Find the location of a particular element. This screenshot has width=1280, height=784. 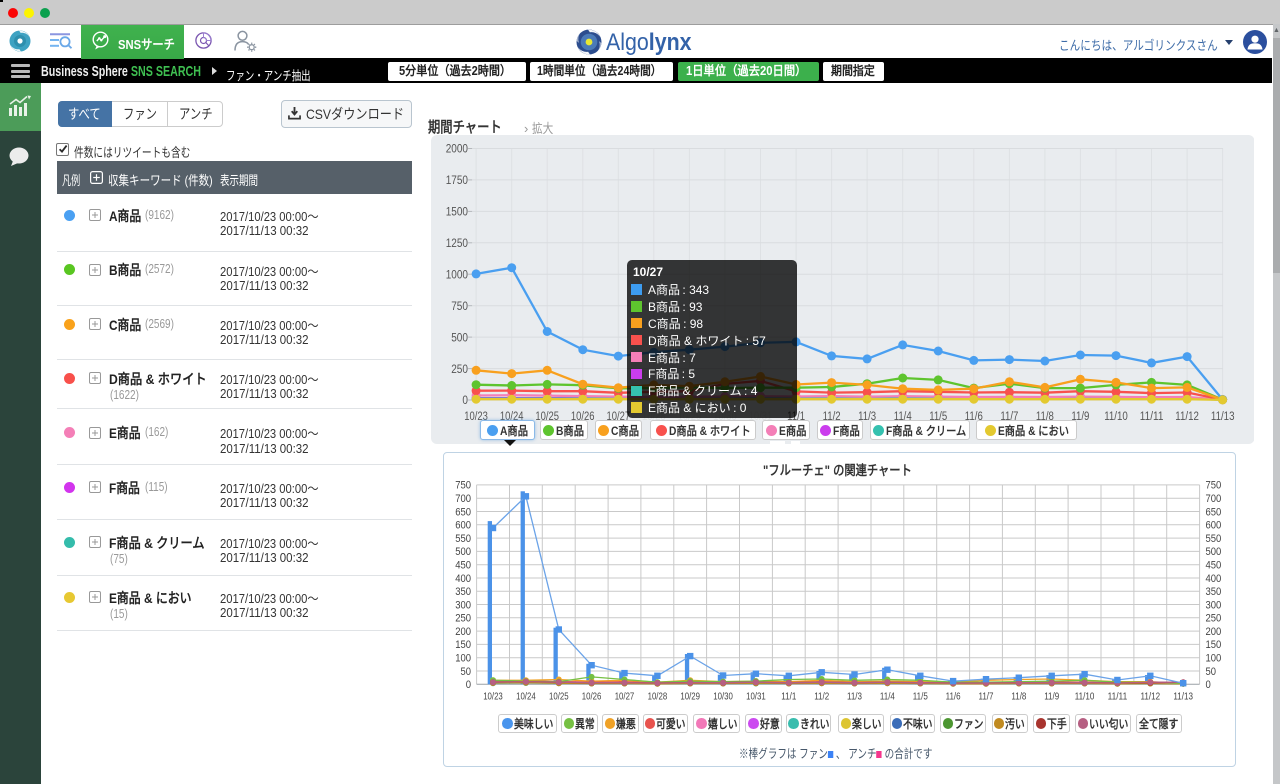

svg-text: 1750 is located at coordinates (456, 180).